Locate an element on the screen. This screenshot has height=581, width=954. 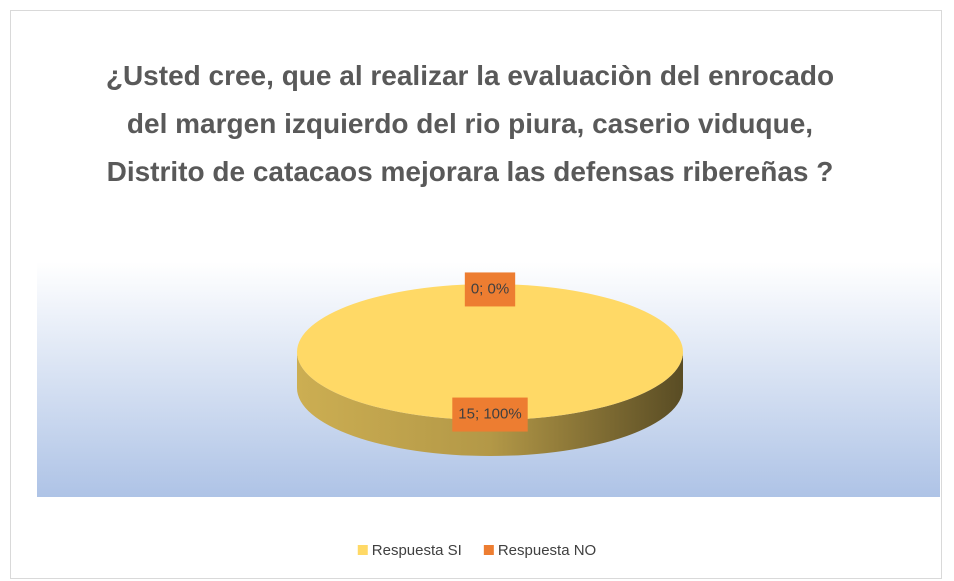
data-label: 15; 100% is located at coordinates (489, 414).